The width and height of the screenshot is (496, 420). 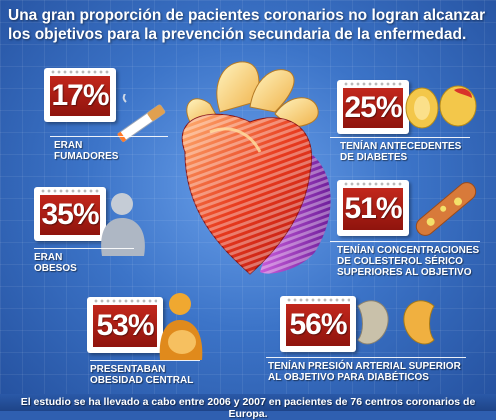 I want to click on stat-label-central-obesity-line-1: PRESENTABAN, so click(x=128, y=369).